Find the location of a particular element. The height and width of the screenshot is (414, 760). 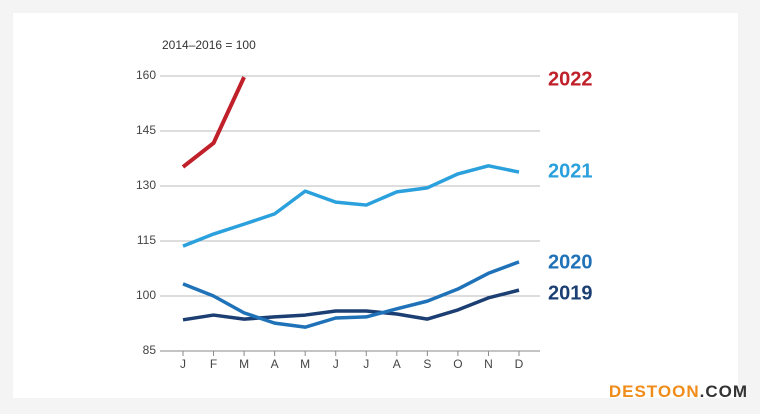

series-label: 2019 is located at coordinates (570, 293).